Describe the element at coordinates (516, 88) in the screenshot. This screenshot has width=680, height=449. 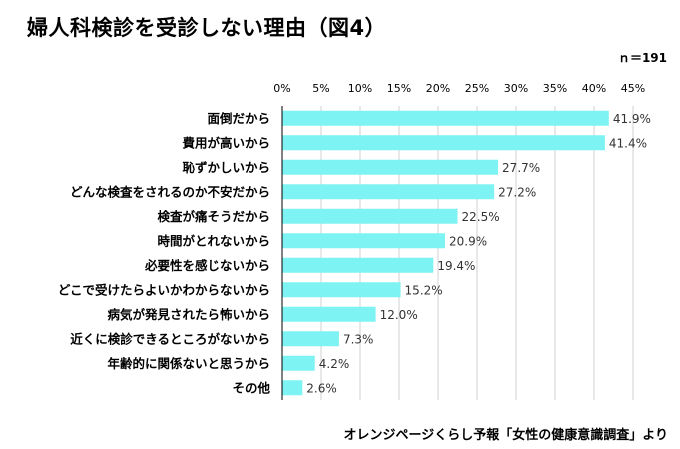
I see `x-tick-label: 30%` at that location.